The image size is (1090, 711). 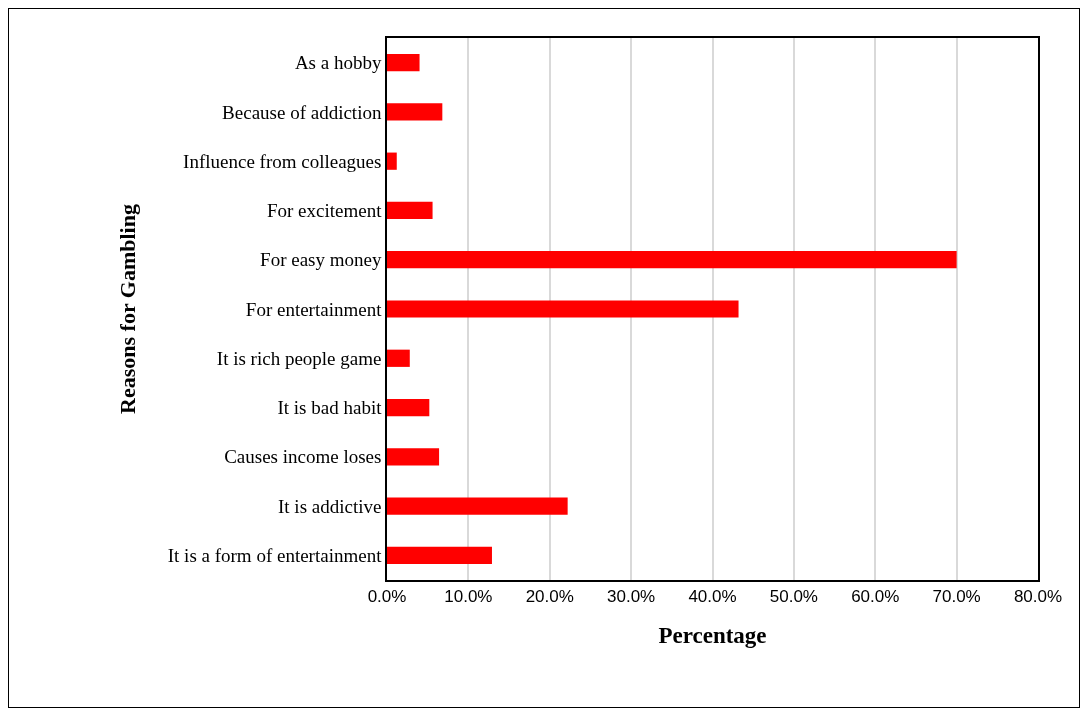 I want to click on x-tick-label: 80.0%, so click(x=1038, y=597).